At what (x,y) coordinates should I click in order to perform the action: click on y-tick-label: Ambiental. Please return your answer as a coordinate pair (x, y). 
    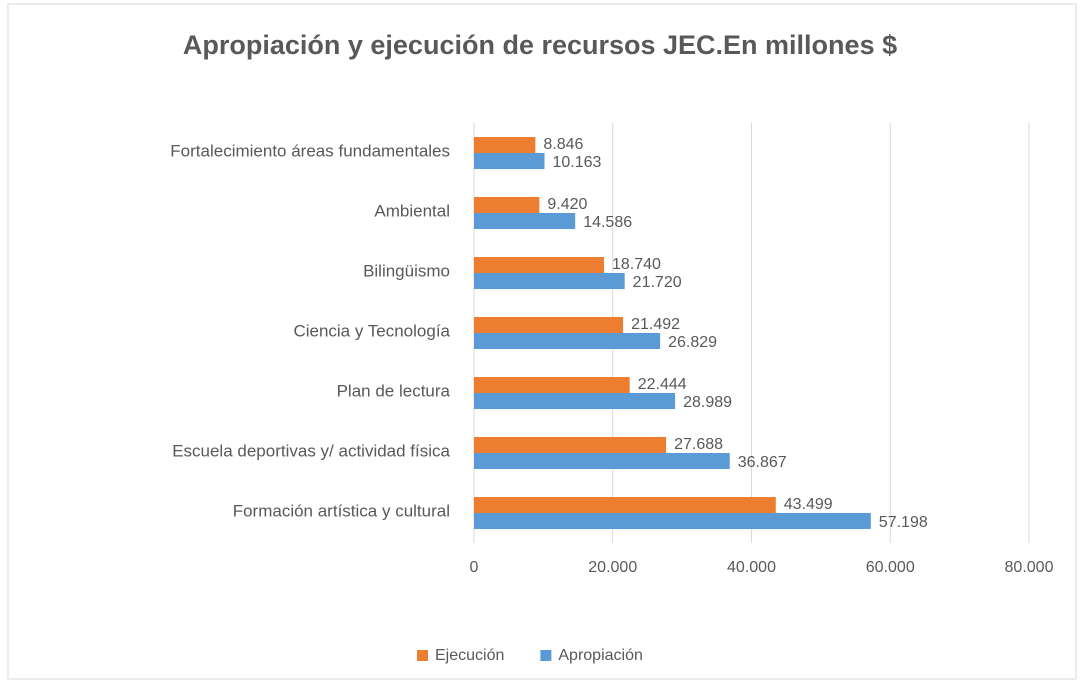
    Looking at the image, I should click on (412, 210).